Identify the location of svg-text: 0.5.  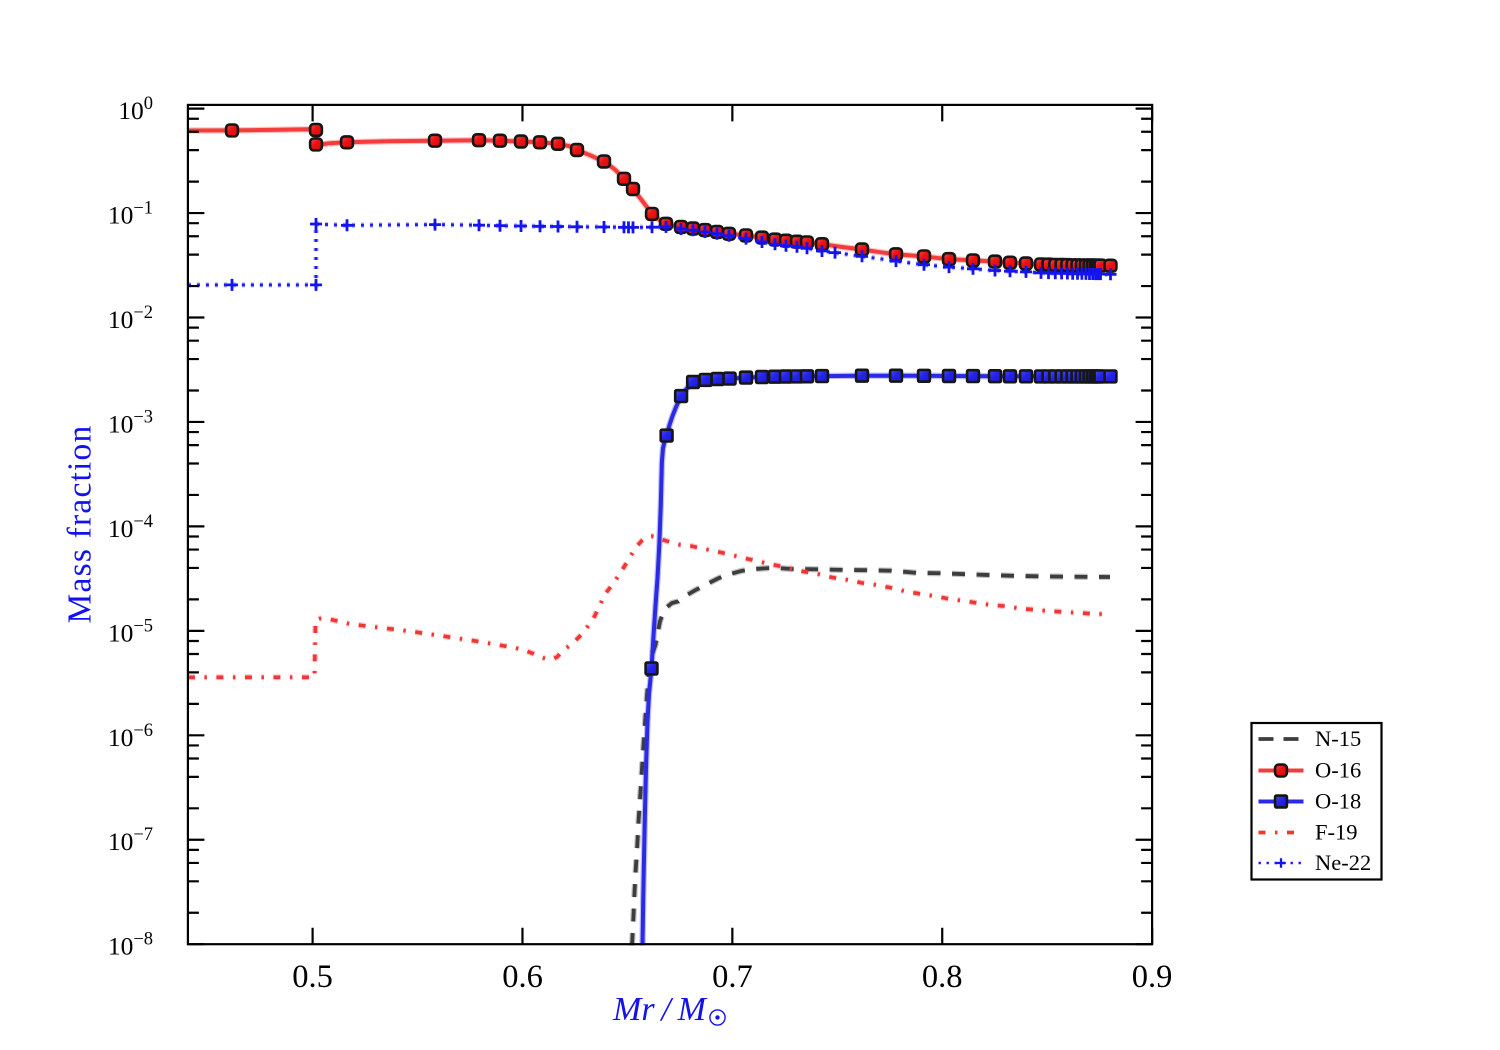
(312, 977).